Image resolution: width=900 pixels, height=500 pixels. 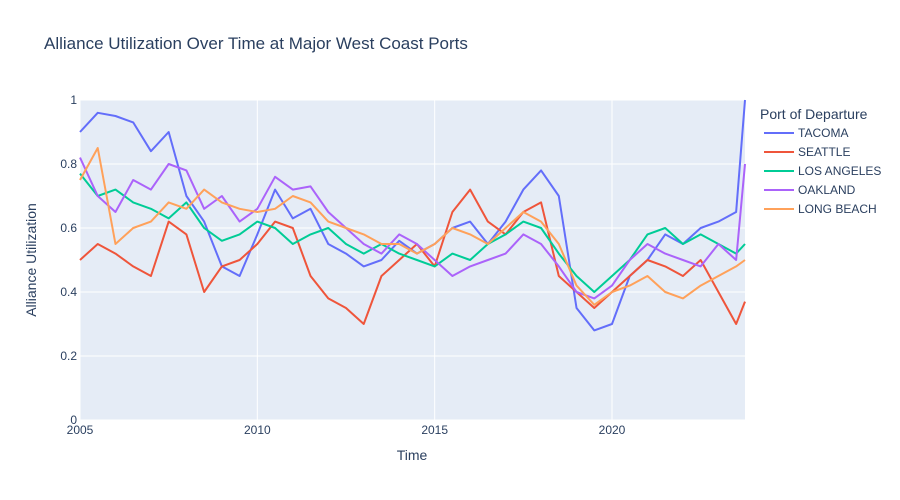 I want to click on x-tick-label: 2020, so click(x=612, y=430).